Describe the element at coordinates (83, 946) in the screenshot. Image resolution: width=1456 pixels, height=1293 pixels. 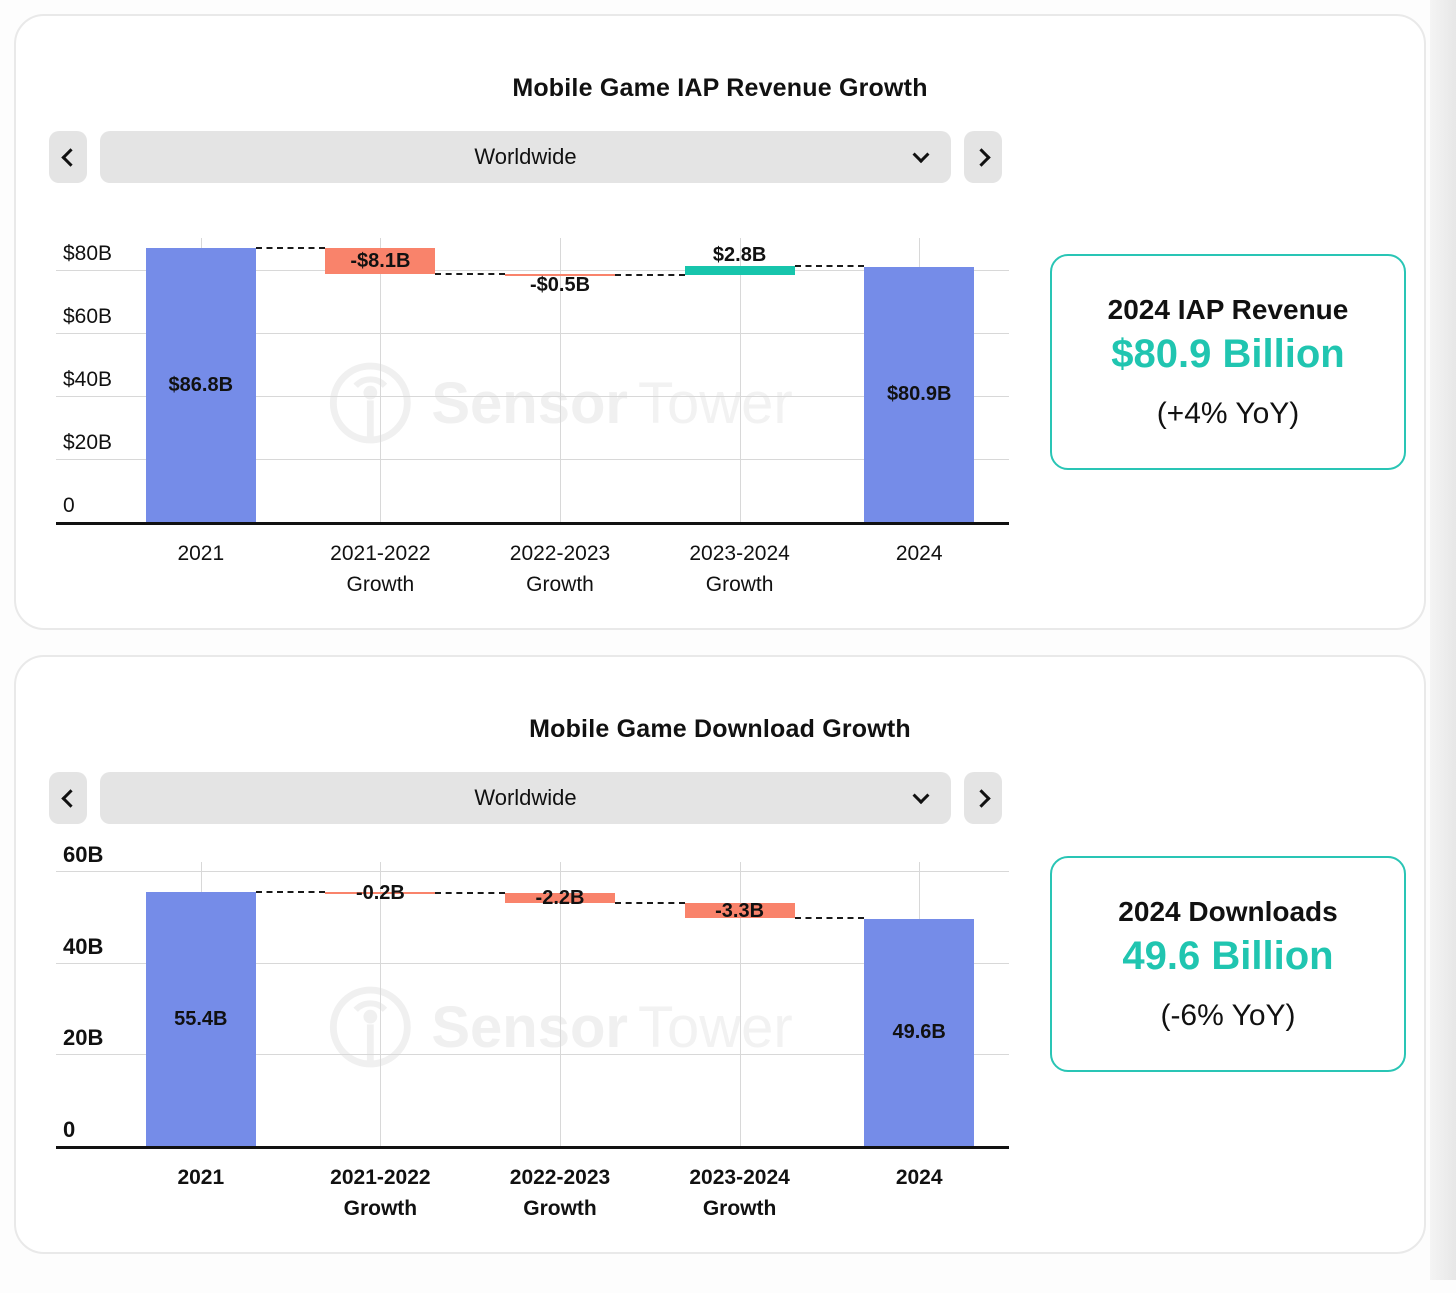
I see `y-axis-tick-label: 40B` at that location.